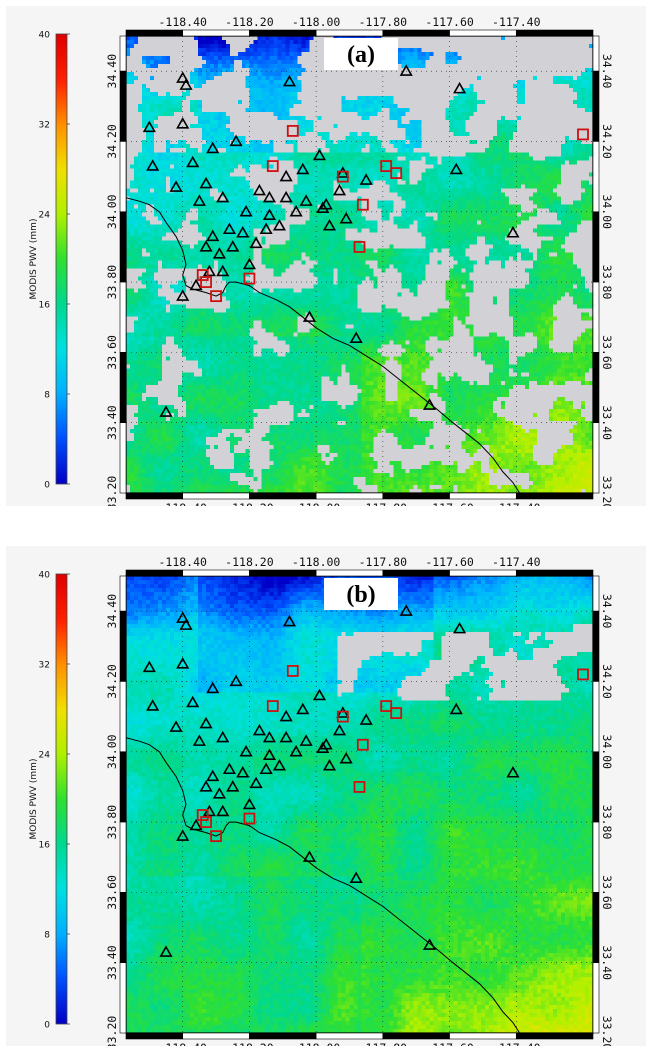 This screenshot has width=649, height=1052. I want to click on lat-tick-label-right: 33.80, so click(607, 282).